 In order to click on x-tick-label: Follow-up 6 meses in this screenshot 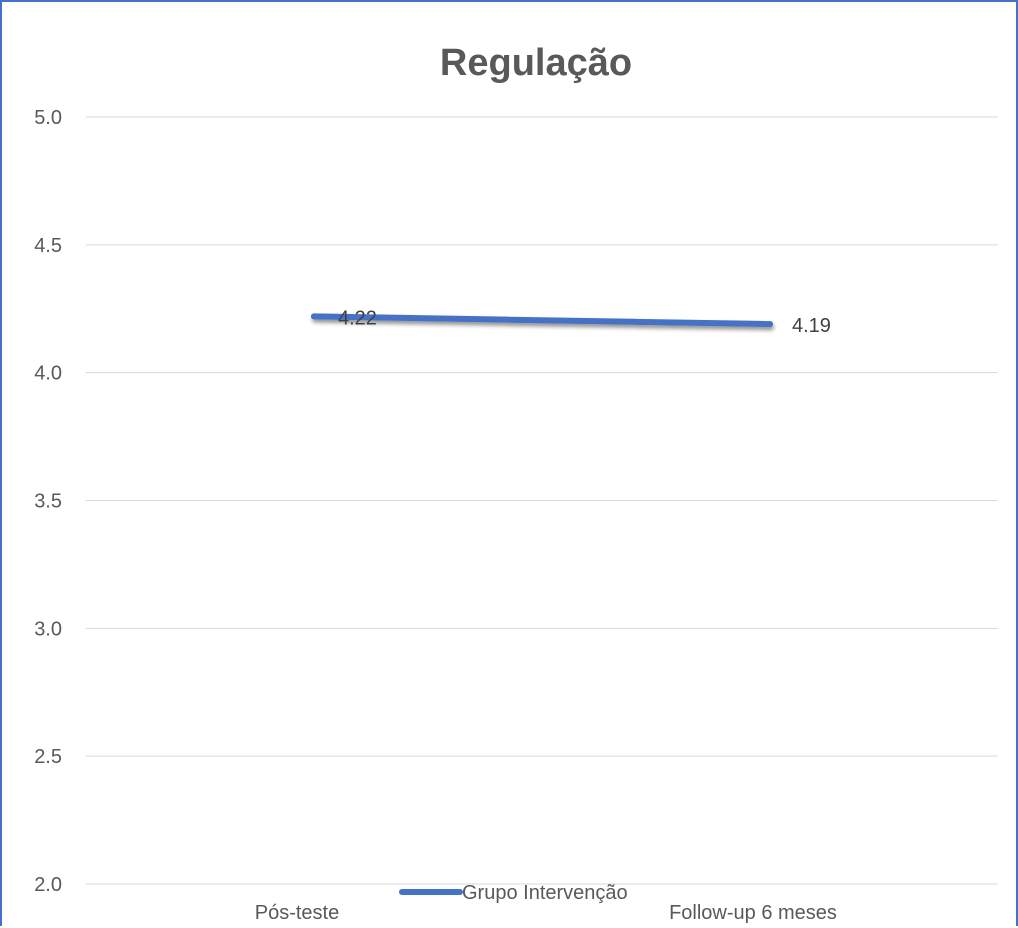, I will do `click(753, 913)`.